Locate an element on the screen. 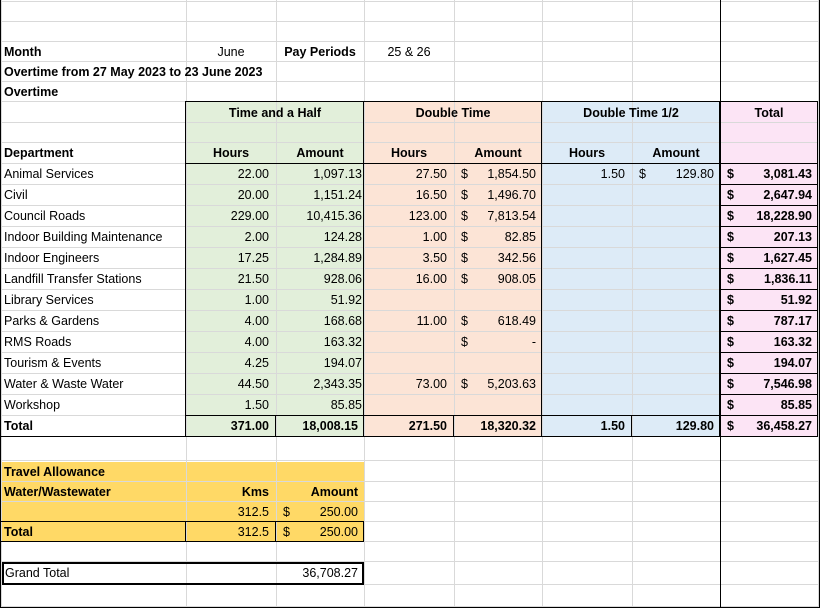 The width and height of the screenshot is (820, 608). grand-total-label: Grand Total is located at coordinates (37, 573).